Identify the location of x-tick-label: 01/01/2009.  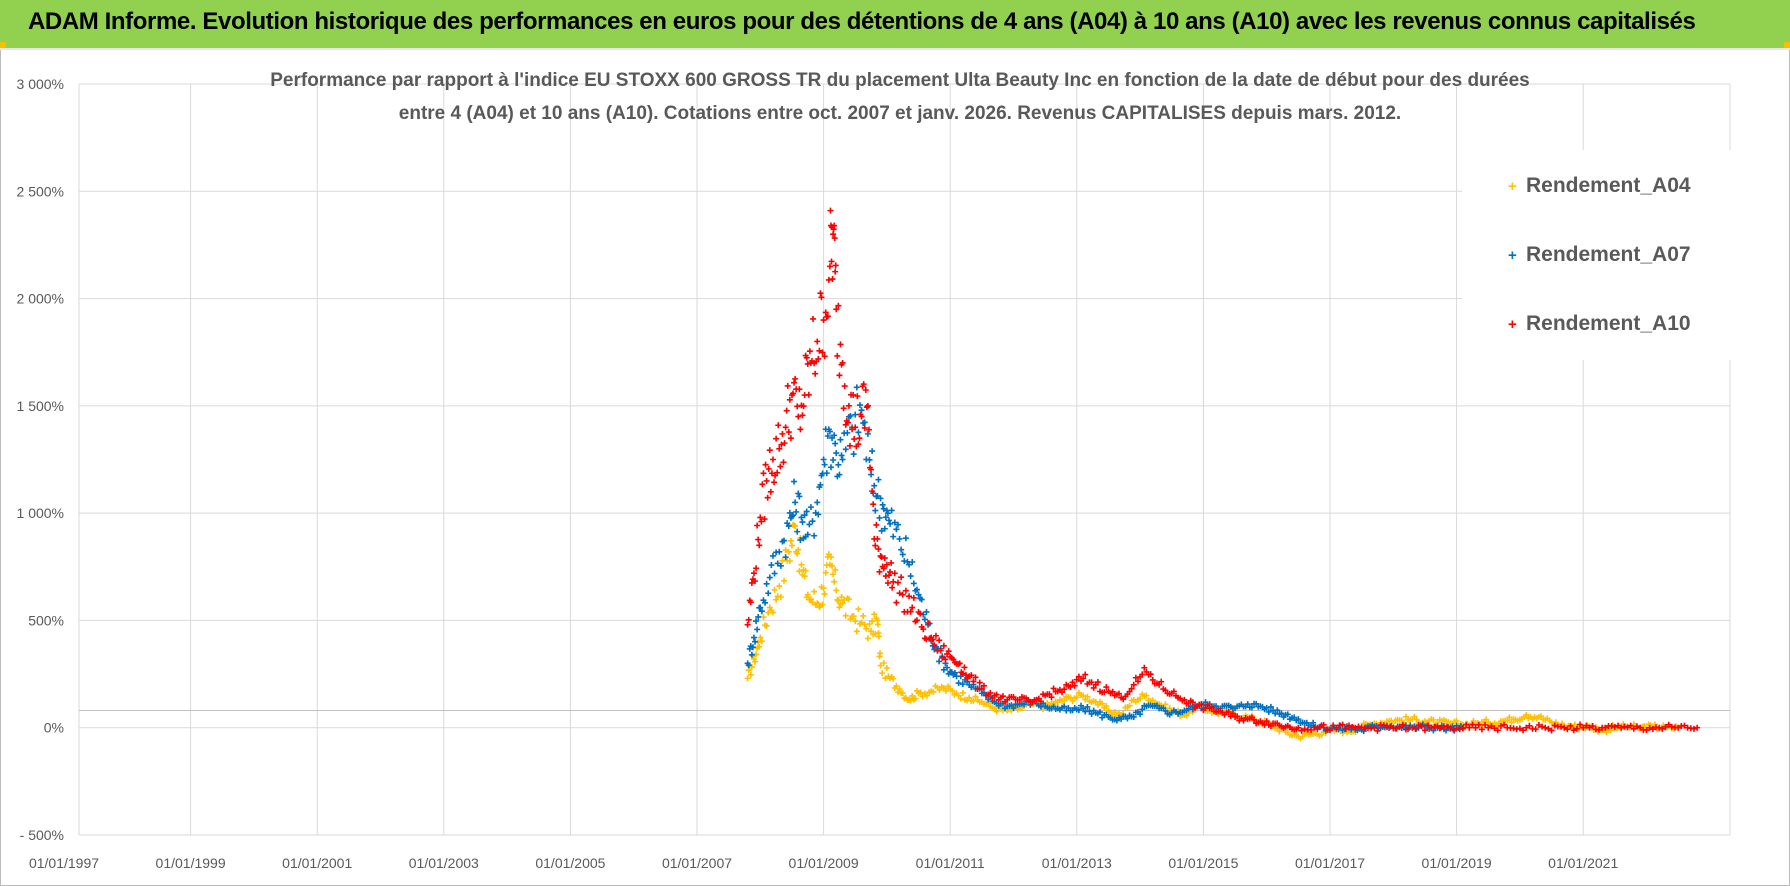
(824, 863).